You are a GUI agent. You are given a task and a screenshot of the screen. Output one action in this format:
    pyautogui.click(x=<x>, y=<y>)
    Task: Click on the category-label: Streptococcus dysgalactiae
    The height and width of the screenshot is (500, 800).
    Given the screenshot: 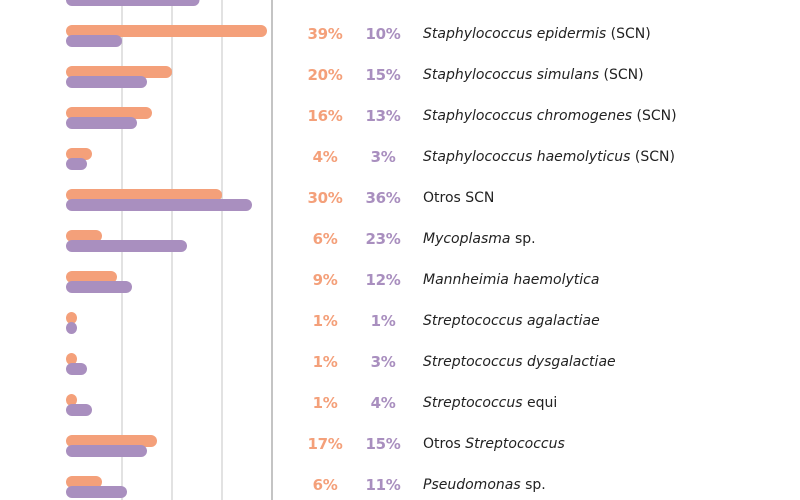 What is the action you would take?
    pyautogui.click(x=519, y=362)
    